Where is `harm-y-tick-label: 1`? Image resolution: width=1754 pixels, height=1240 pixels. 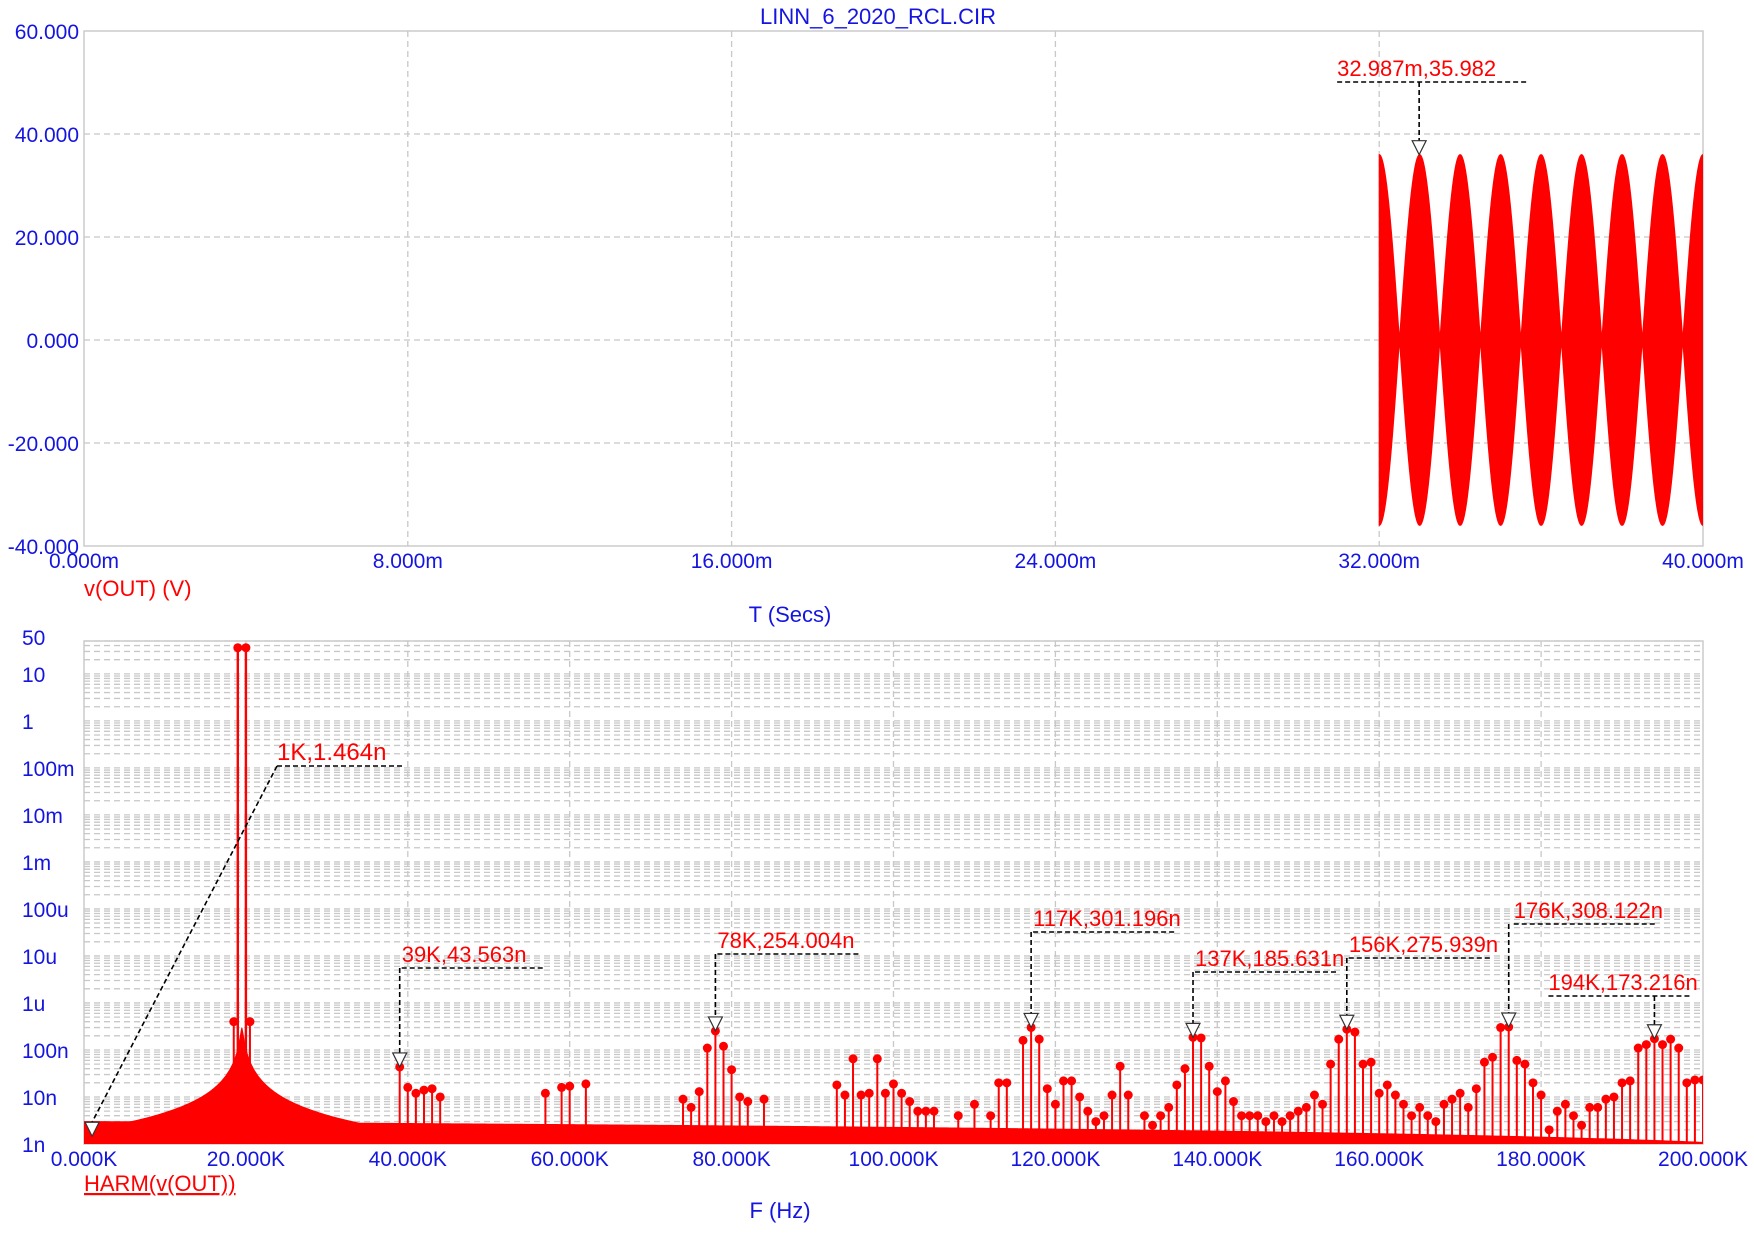
harm-y-tick-label: 1 is located at coordinates (28, 722).